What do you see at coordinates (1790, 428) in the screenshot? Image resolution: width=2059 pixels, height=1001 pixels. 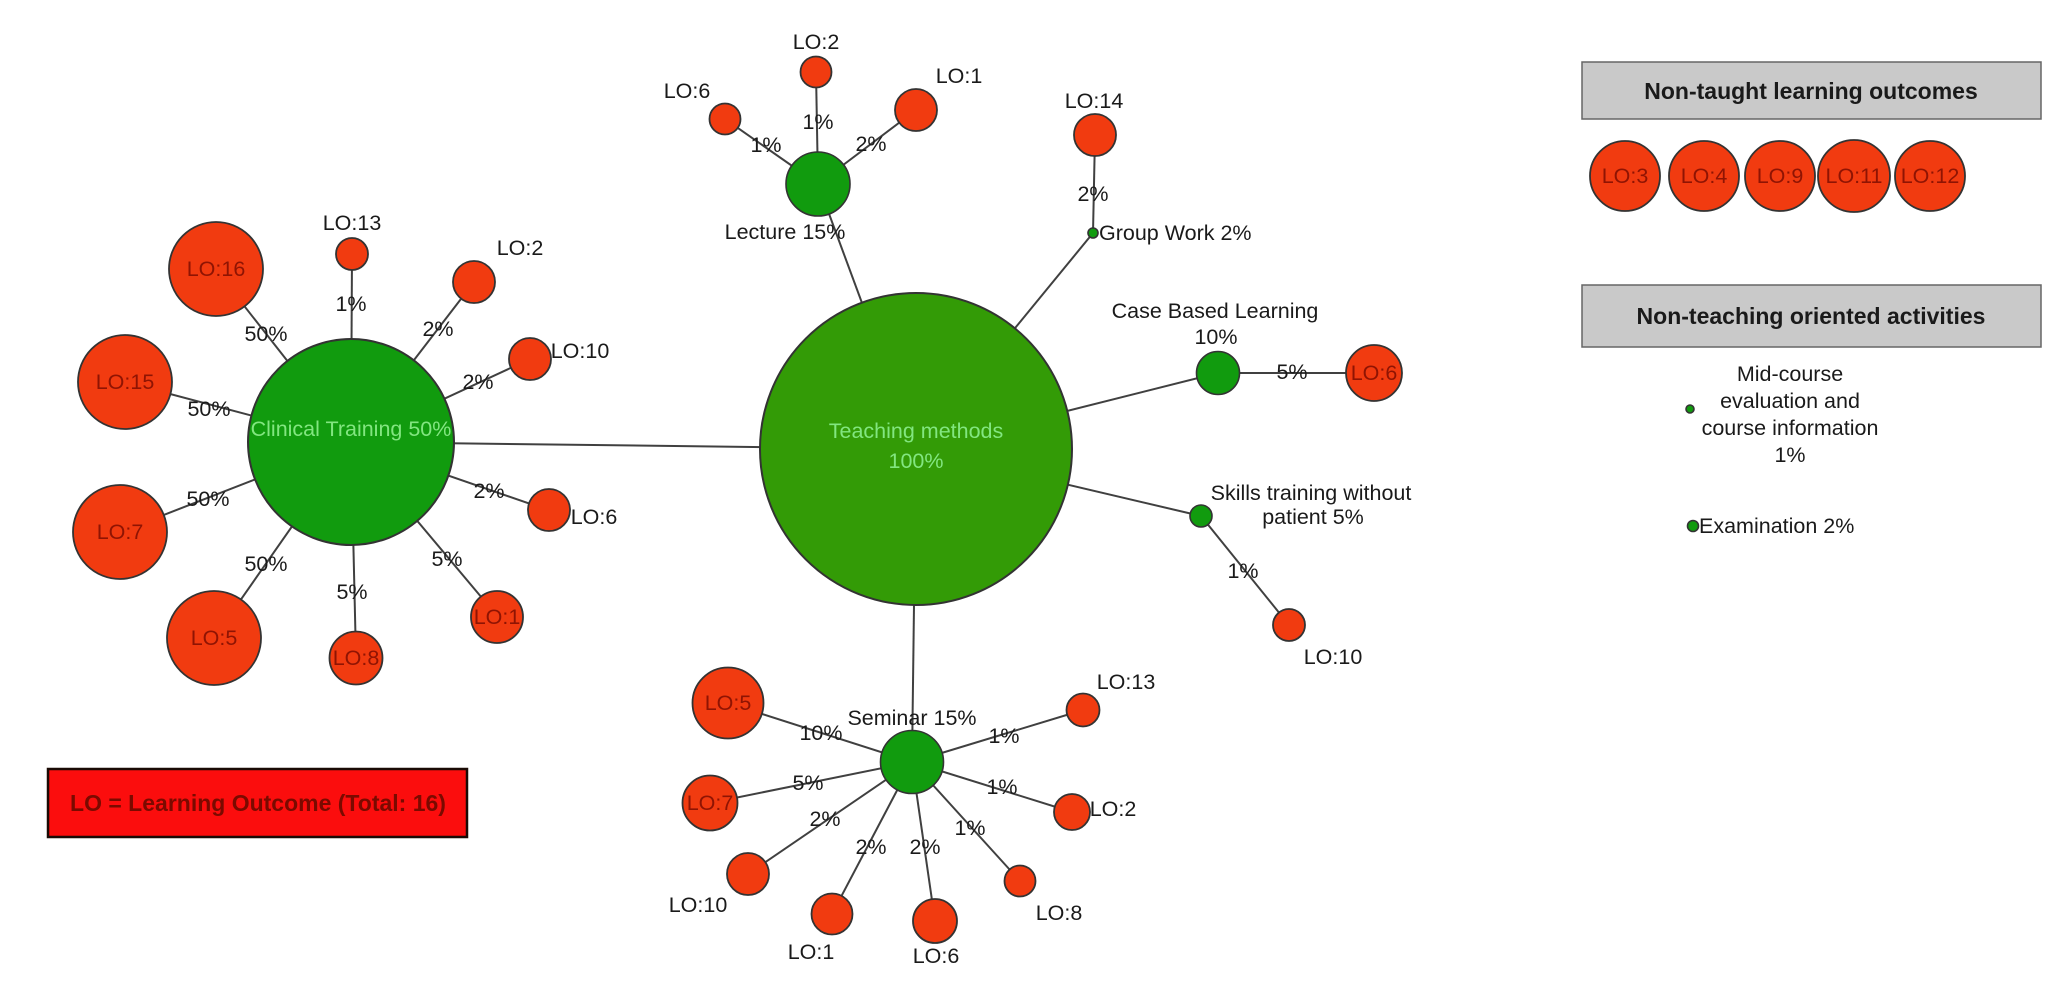 I see `svg-text: course information` at bounding box center [1790, 428].